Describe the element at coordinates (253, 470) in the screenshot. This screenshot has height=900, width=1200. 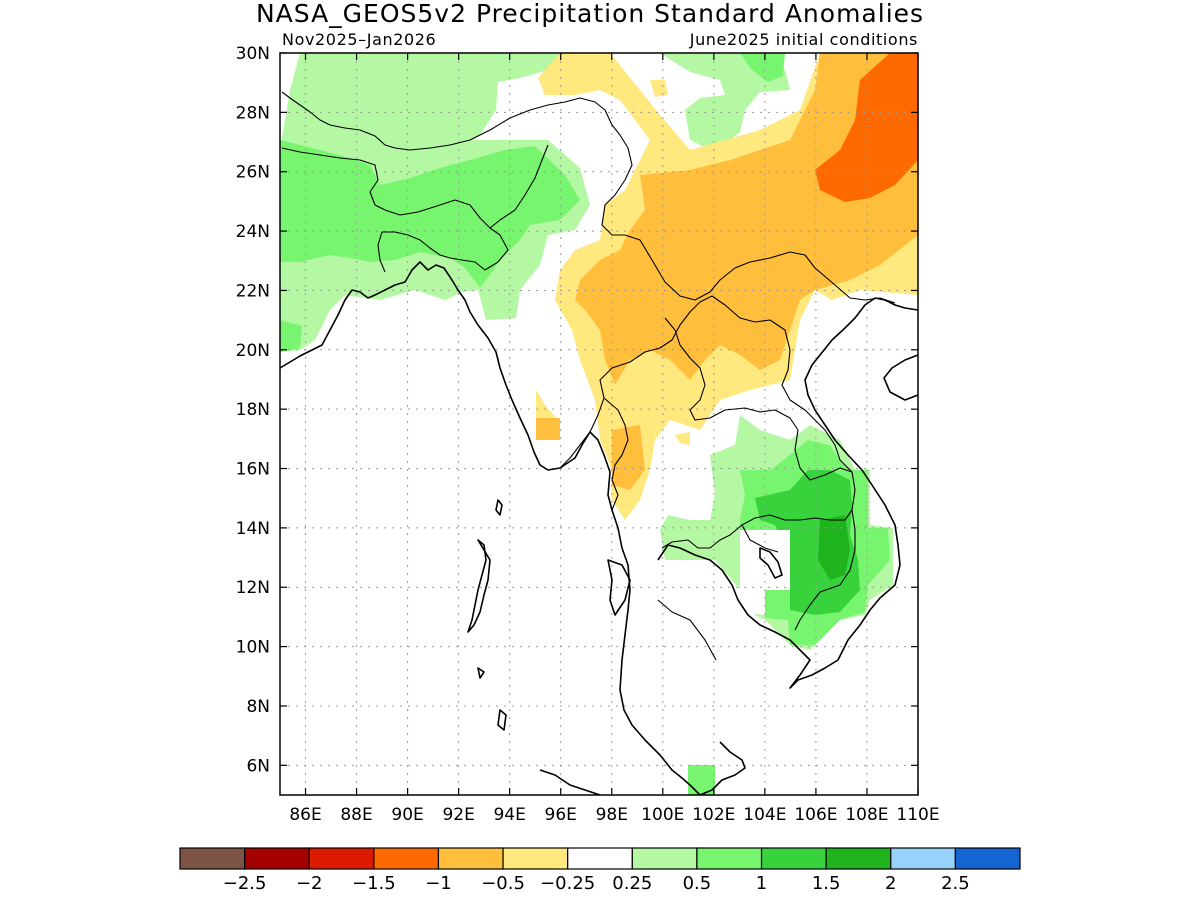
I see `y-tick-label: 16N` at that location.